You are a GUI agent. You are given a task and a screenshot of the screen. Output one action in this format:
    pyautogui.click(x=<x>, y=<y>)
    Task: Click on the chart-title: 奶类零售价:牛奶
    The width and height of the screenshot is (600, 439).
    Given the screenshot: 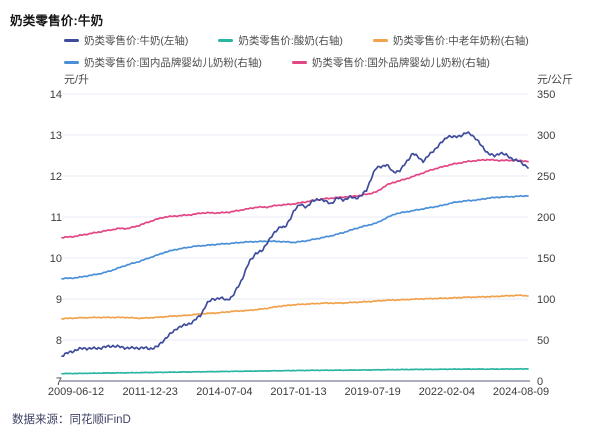 What is the action you would take?
    pyautogui.click(x=57, y=21)
    